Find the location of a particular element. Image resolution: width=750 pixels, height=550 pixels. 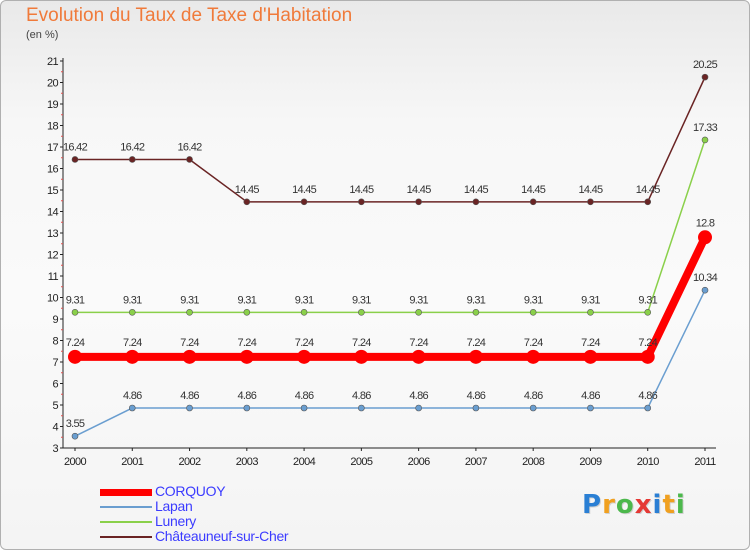

y-tick-label: 18 is located at coordinates (53, 127).